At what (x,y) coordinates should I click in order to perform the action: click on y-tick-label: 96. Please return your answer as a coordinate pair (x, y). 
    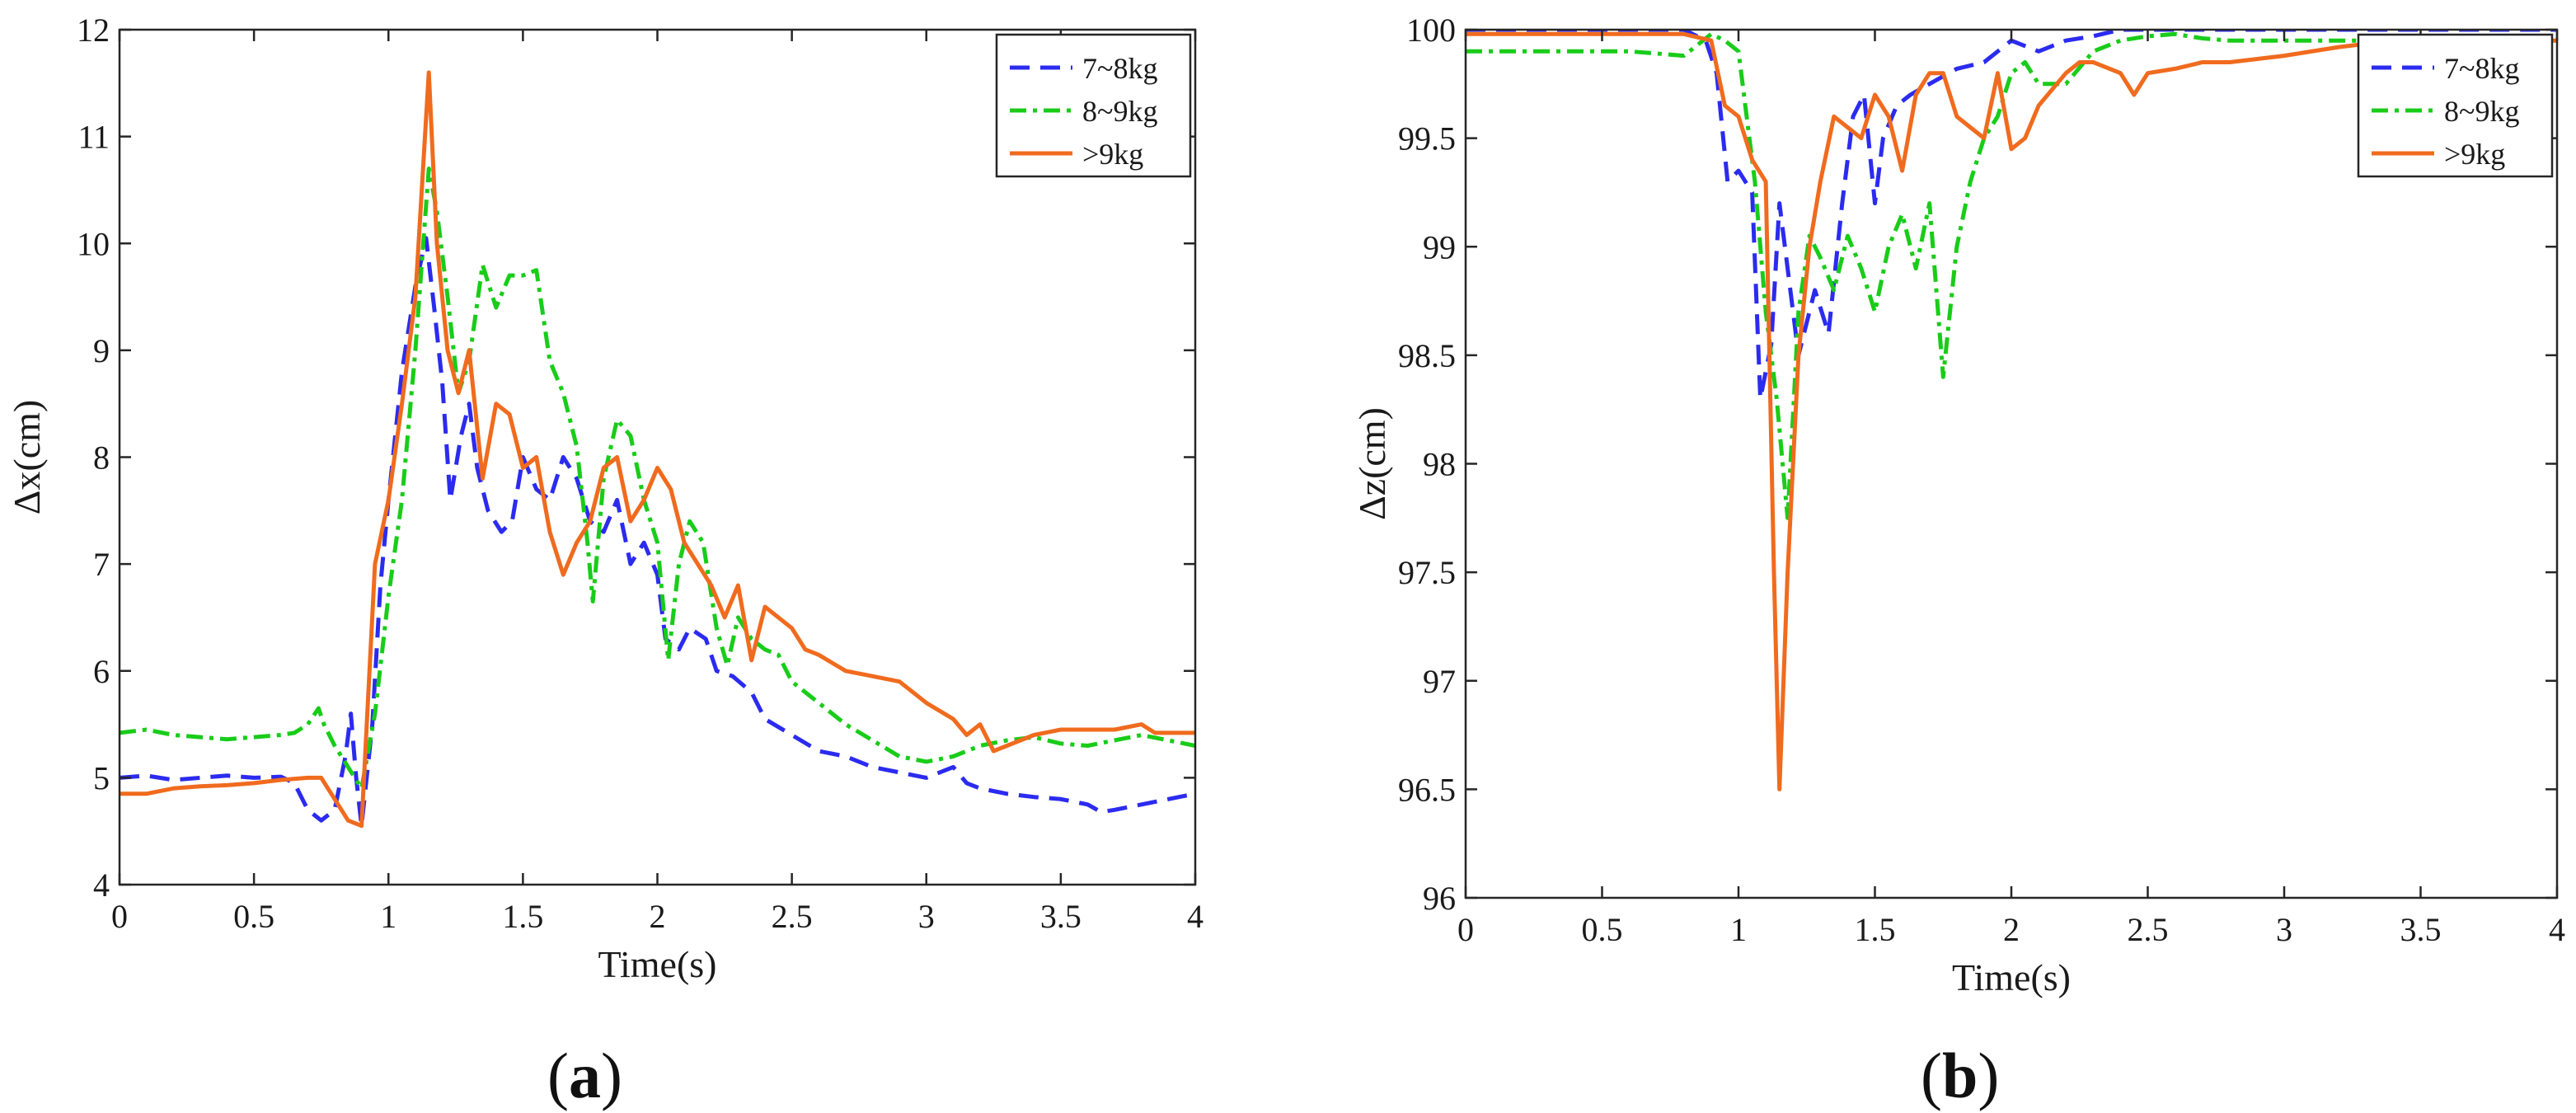
    Looking at the image, I should click on (1440, 899).